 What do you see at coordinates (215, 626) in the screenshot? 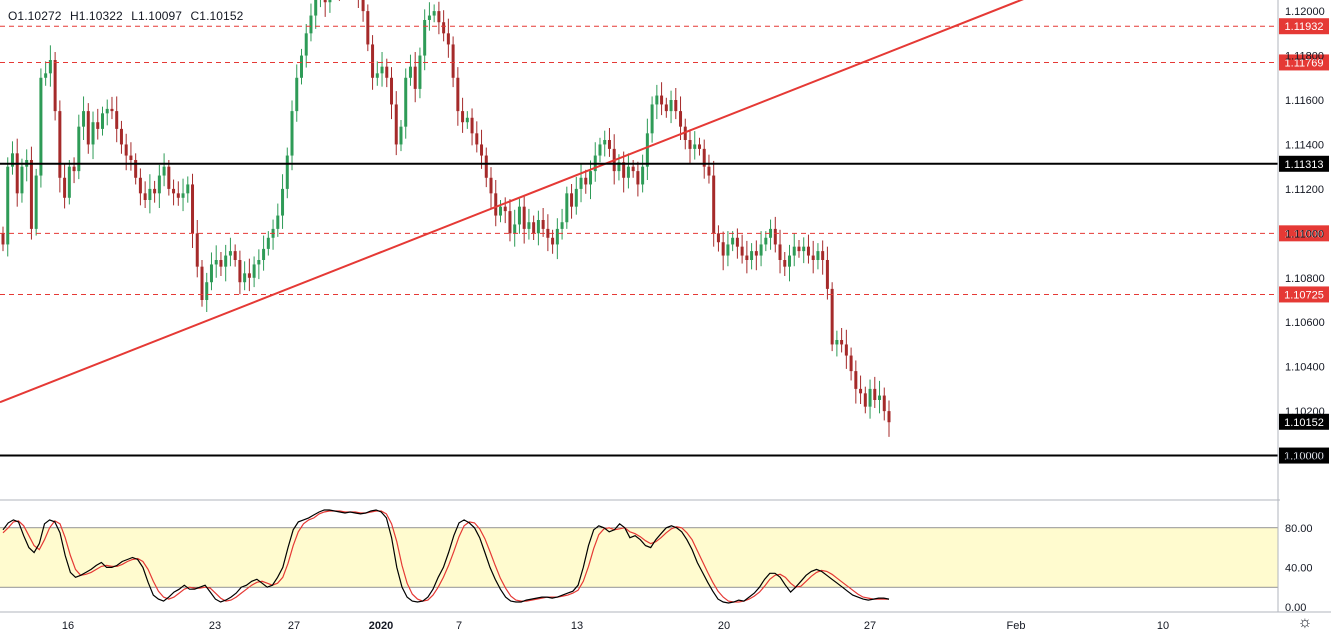
I see `time-tick-label: 23` at bounding box center [215, 626].